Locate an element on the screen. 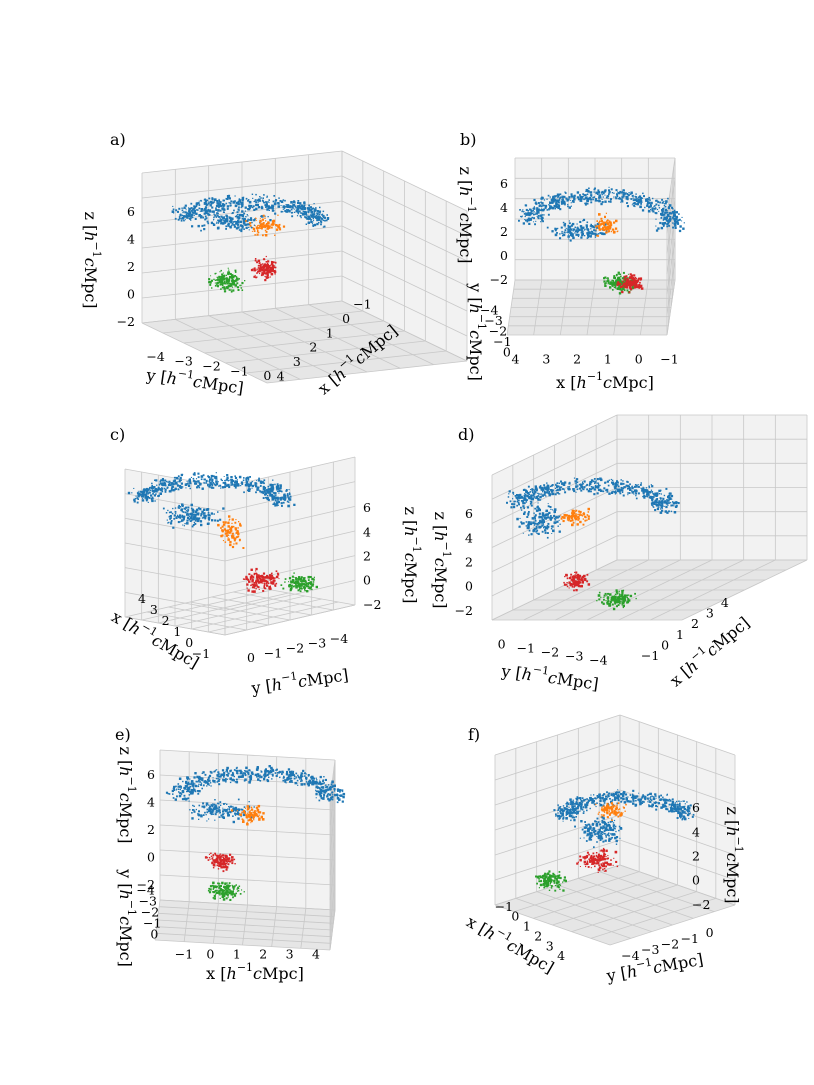 The image size is (814, 1085). tick-label: 1 is located at coordinates (330, 332).